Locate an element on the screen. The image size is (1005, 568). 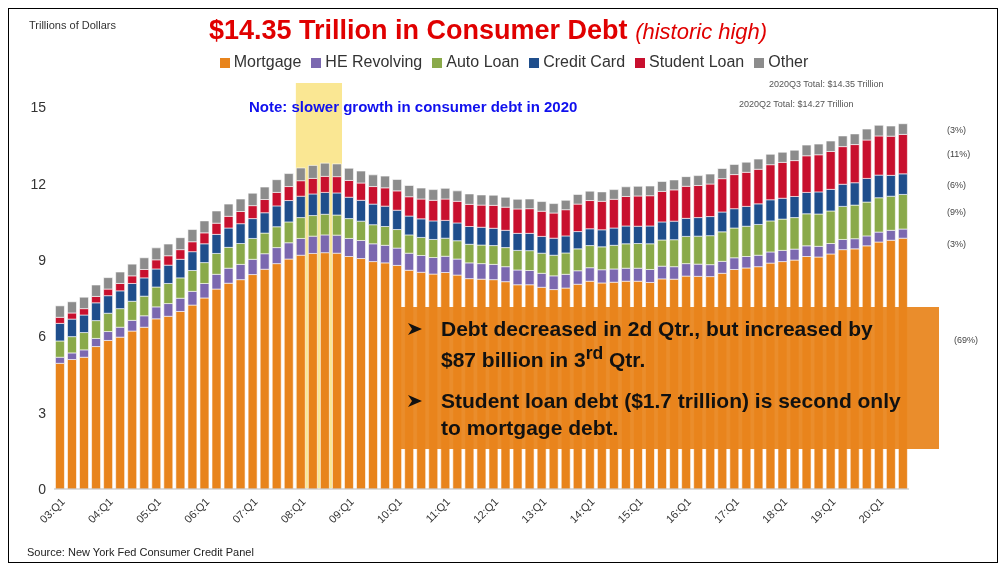
annotation: 2020Q3 Total: $14.35 Trillion is located at coordinates (826, 85).